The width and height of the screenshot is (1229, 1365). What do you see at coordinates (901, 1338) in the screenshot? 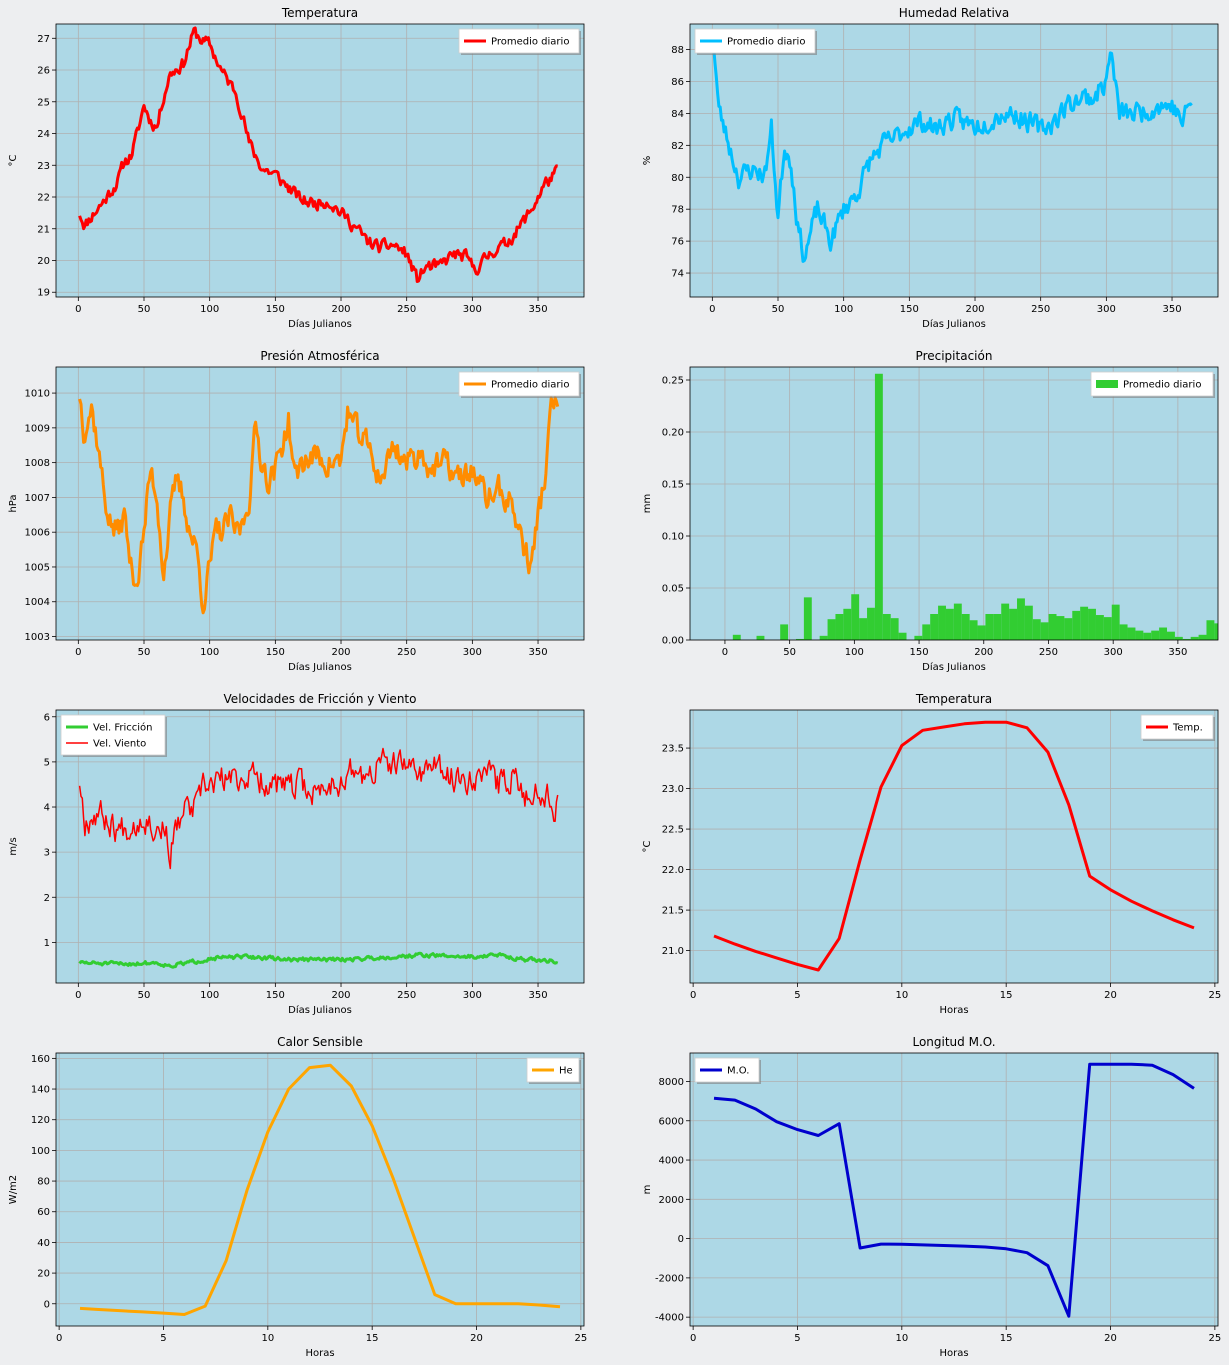
I see `x-tick-label: 10` at bounding box center [901, 1338].